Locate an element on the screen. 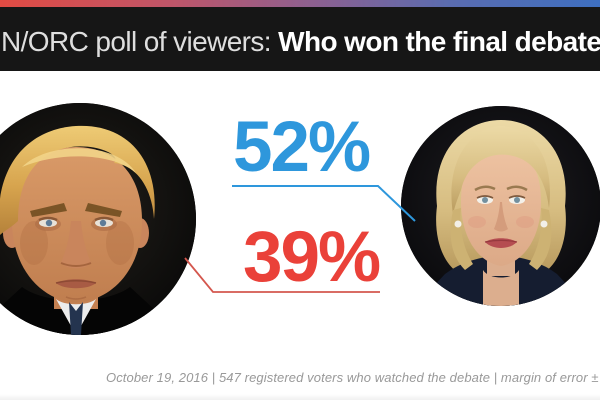 The image size is (600, 400). bottom-edge-shading is located at coordinates (300, 397).